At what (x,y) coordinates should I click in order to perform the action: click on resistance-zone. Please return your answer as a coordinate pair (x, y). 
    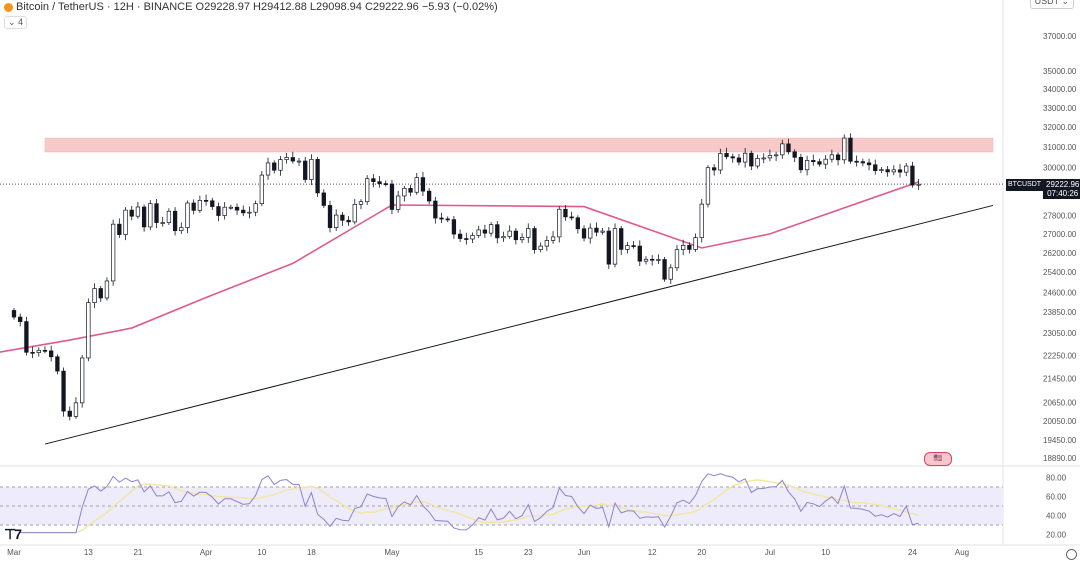
    Looking at the image, I should click on (519, 145).